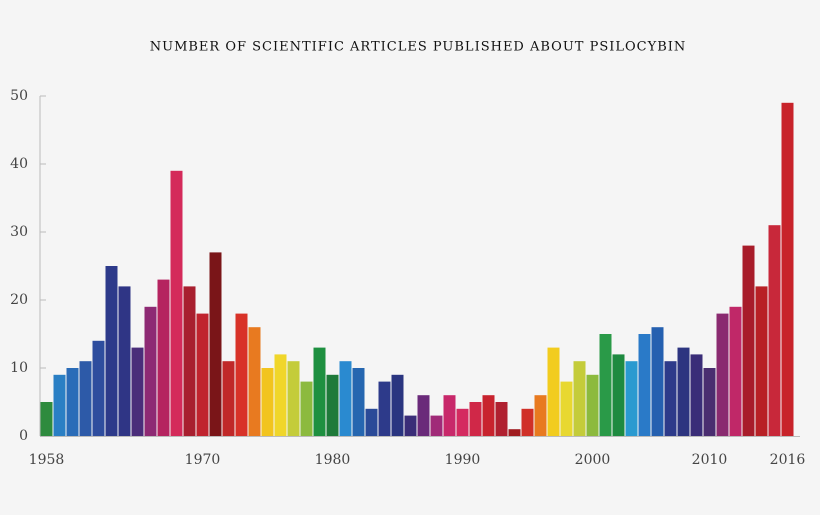  What do you see at coordinates (19, 232) in the screenshot?
I see `y-tick-label: 30` at bounding box center [19, 232].